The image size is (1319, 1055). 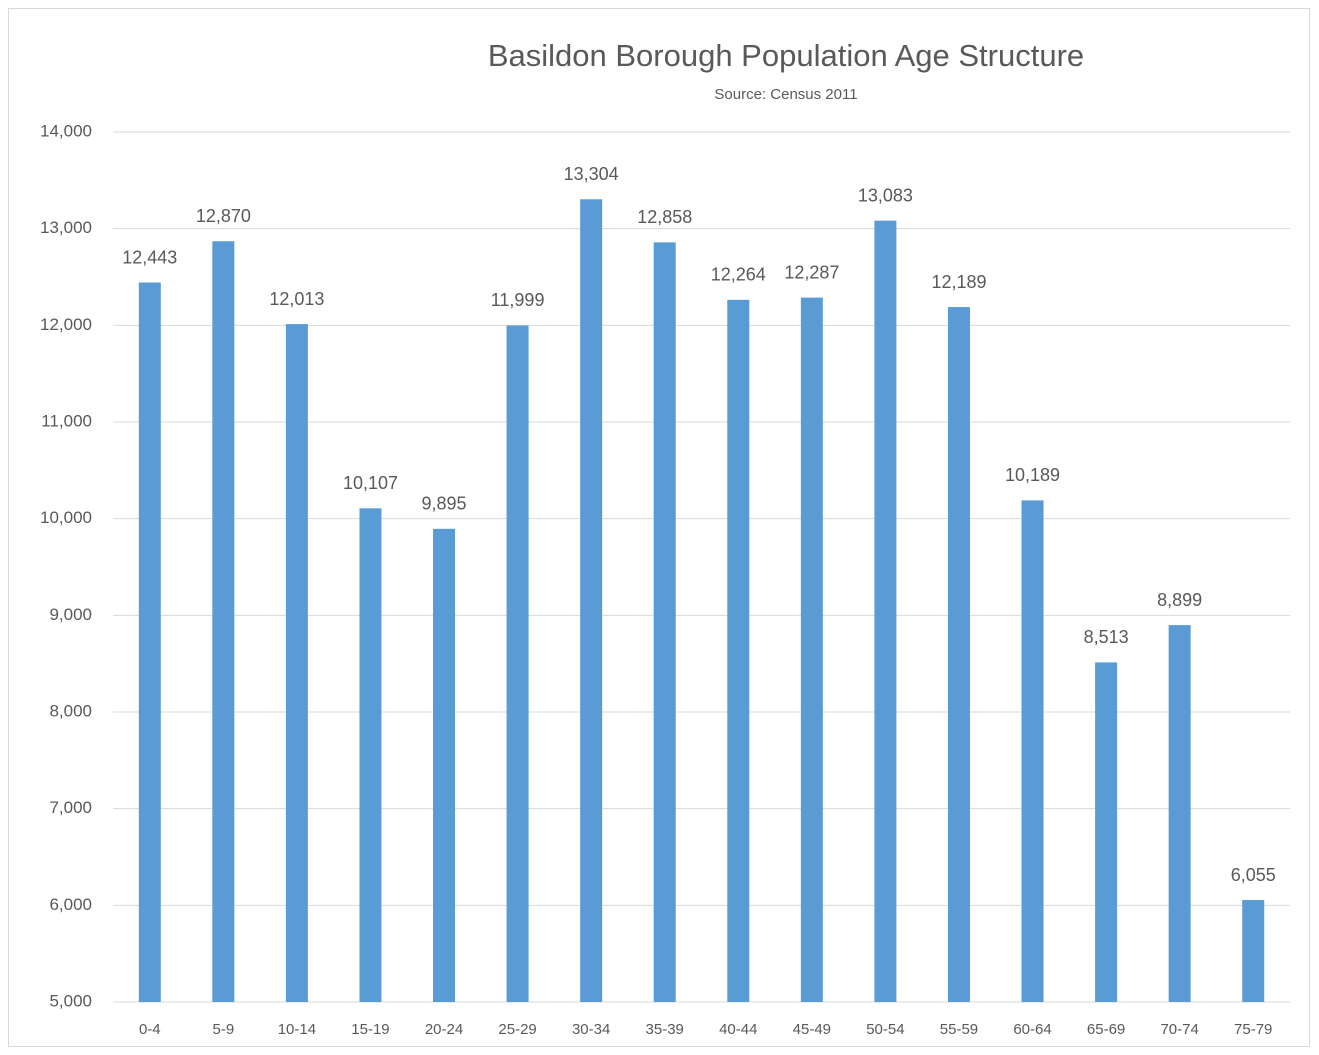 I want to click on y-tick-label: 14,000, so click(x=66, y=130).